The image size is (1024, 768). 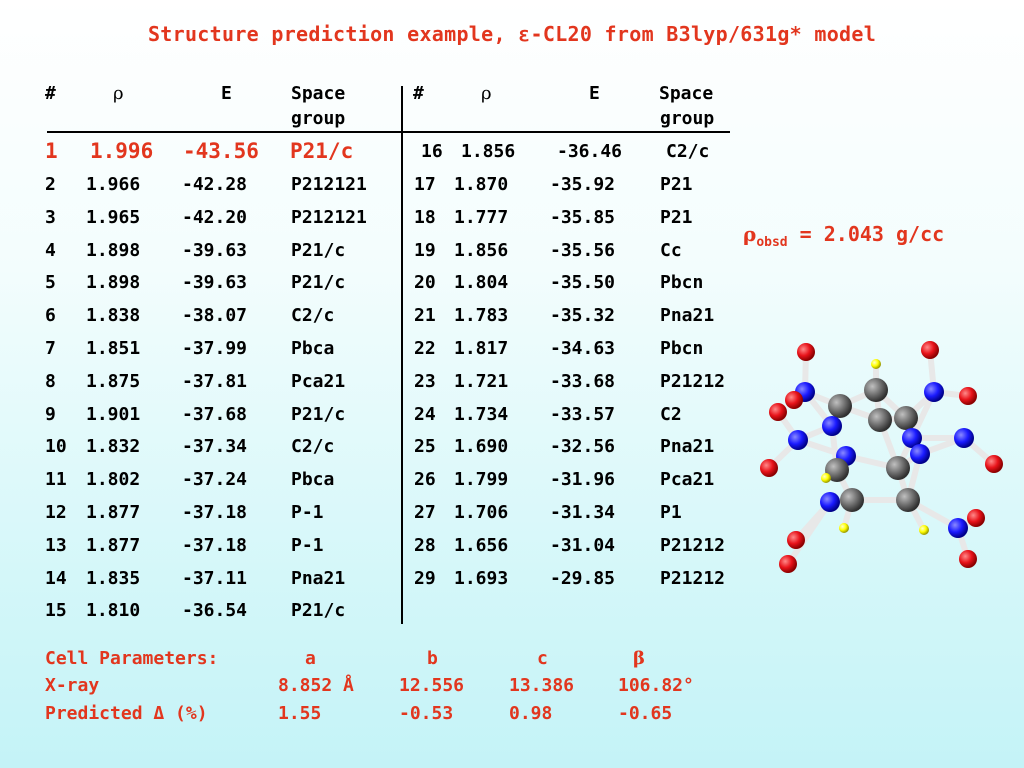 I want to click on row-density: 1.966, so click(x=113, y=184).